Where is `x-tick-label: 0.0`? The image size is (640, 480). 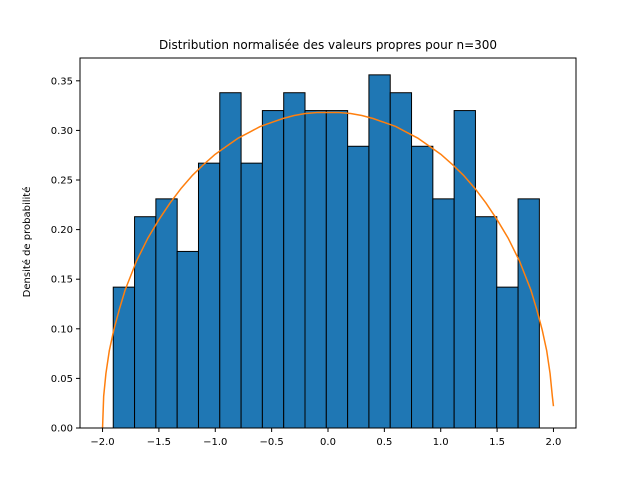
x-tick-label: 0.0 is located at coordinates (328, 442).